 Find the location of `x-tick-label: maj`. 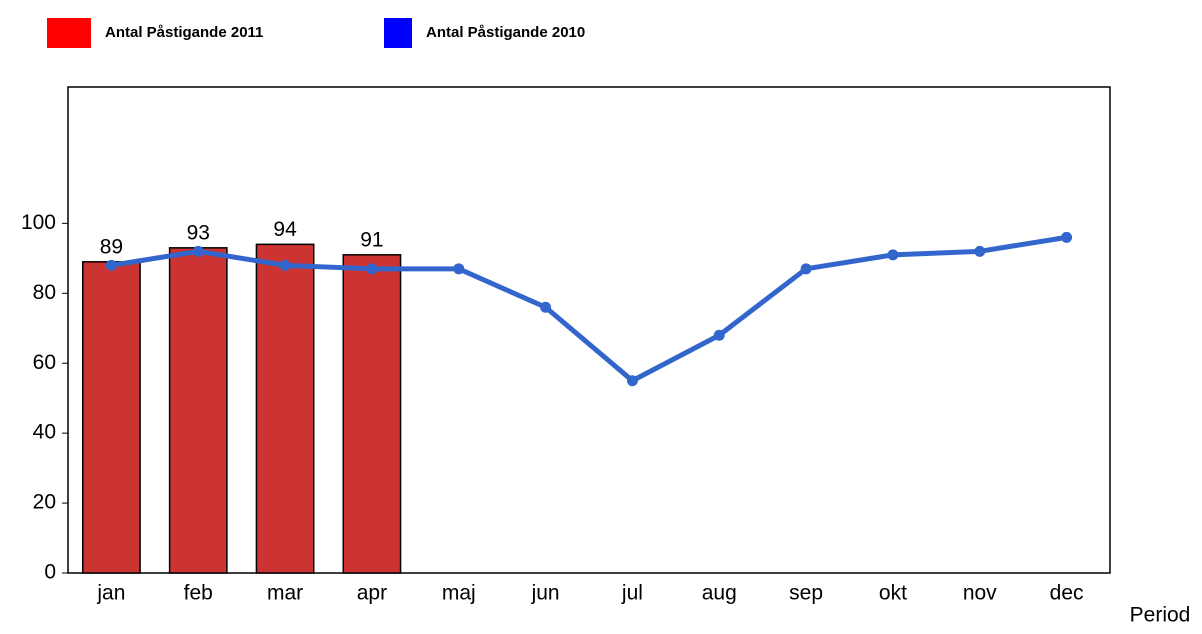

x-tick-label: maj is located at coordinates (459, 593).